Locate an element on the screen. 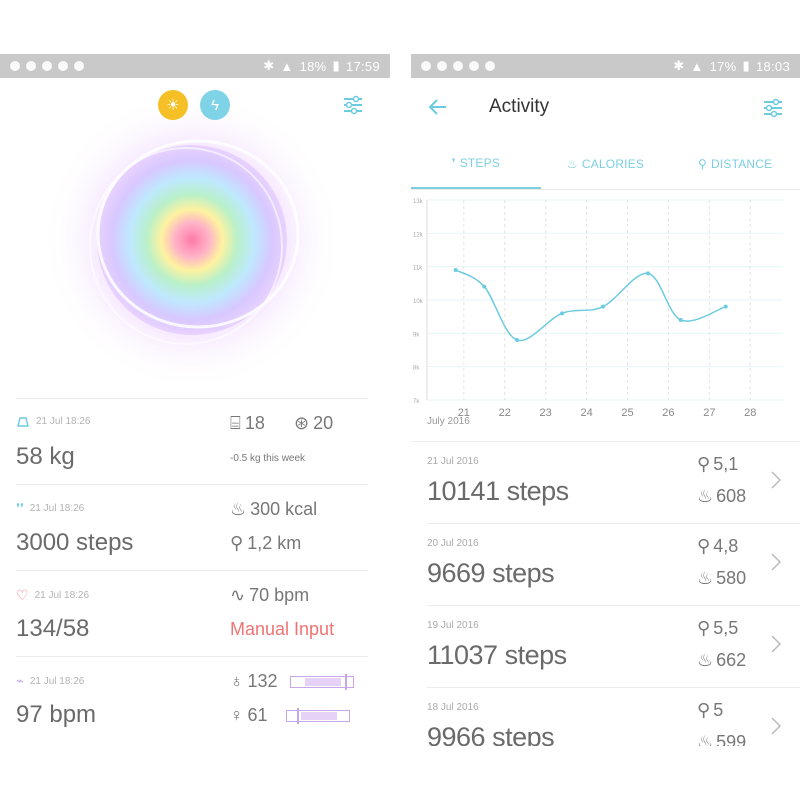 The height and width of the screenshot is (800, 800). fat-value: ⌸ 18 is located at coordinates (247, 423).